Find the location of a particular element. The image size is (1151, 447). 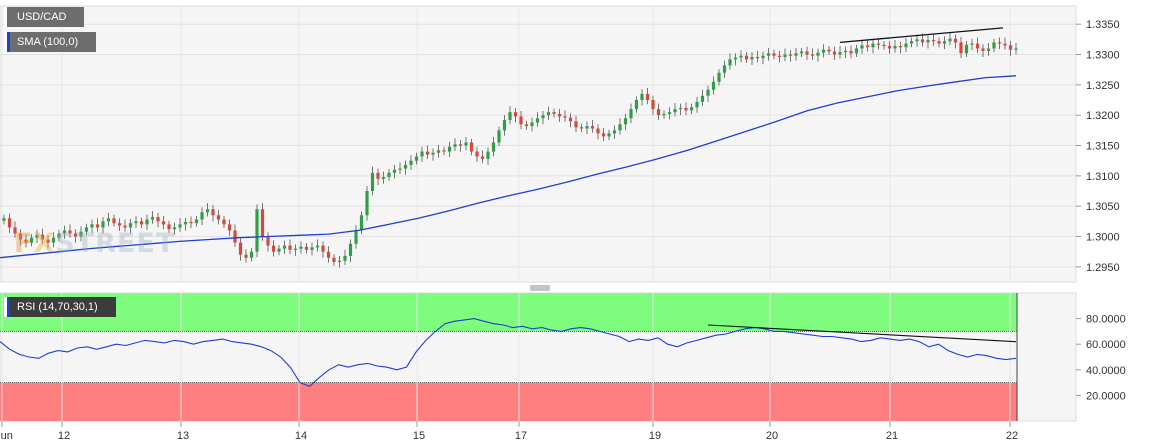

symbol-legend: USD/CAD is located at coordinates (44, 17).